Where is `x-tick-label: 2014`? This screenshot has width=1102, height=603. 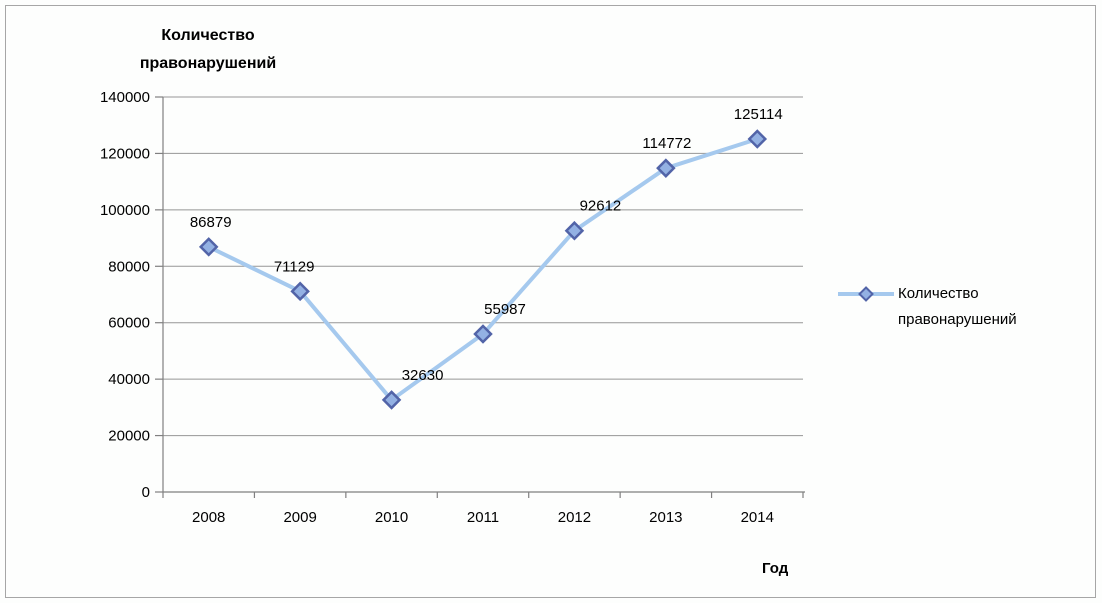
x-tick-label: 2014 is located at coordinates (757, 517).